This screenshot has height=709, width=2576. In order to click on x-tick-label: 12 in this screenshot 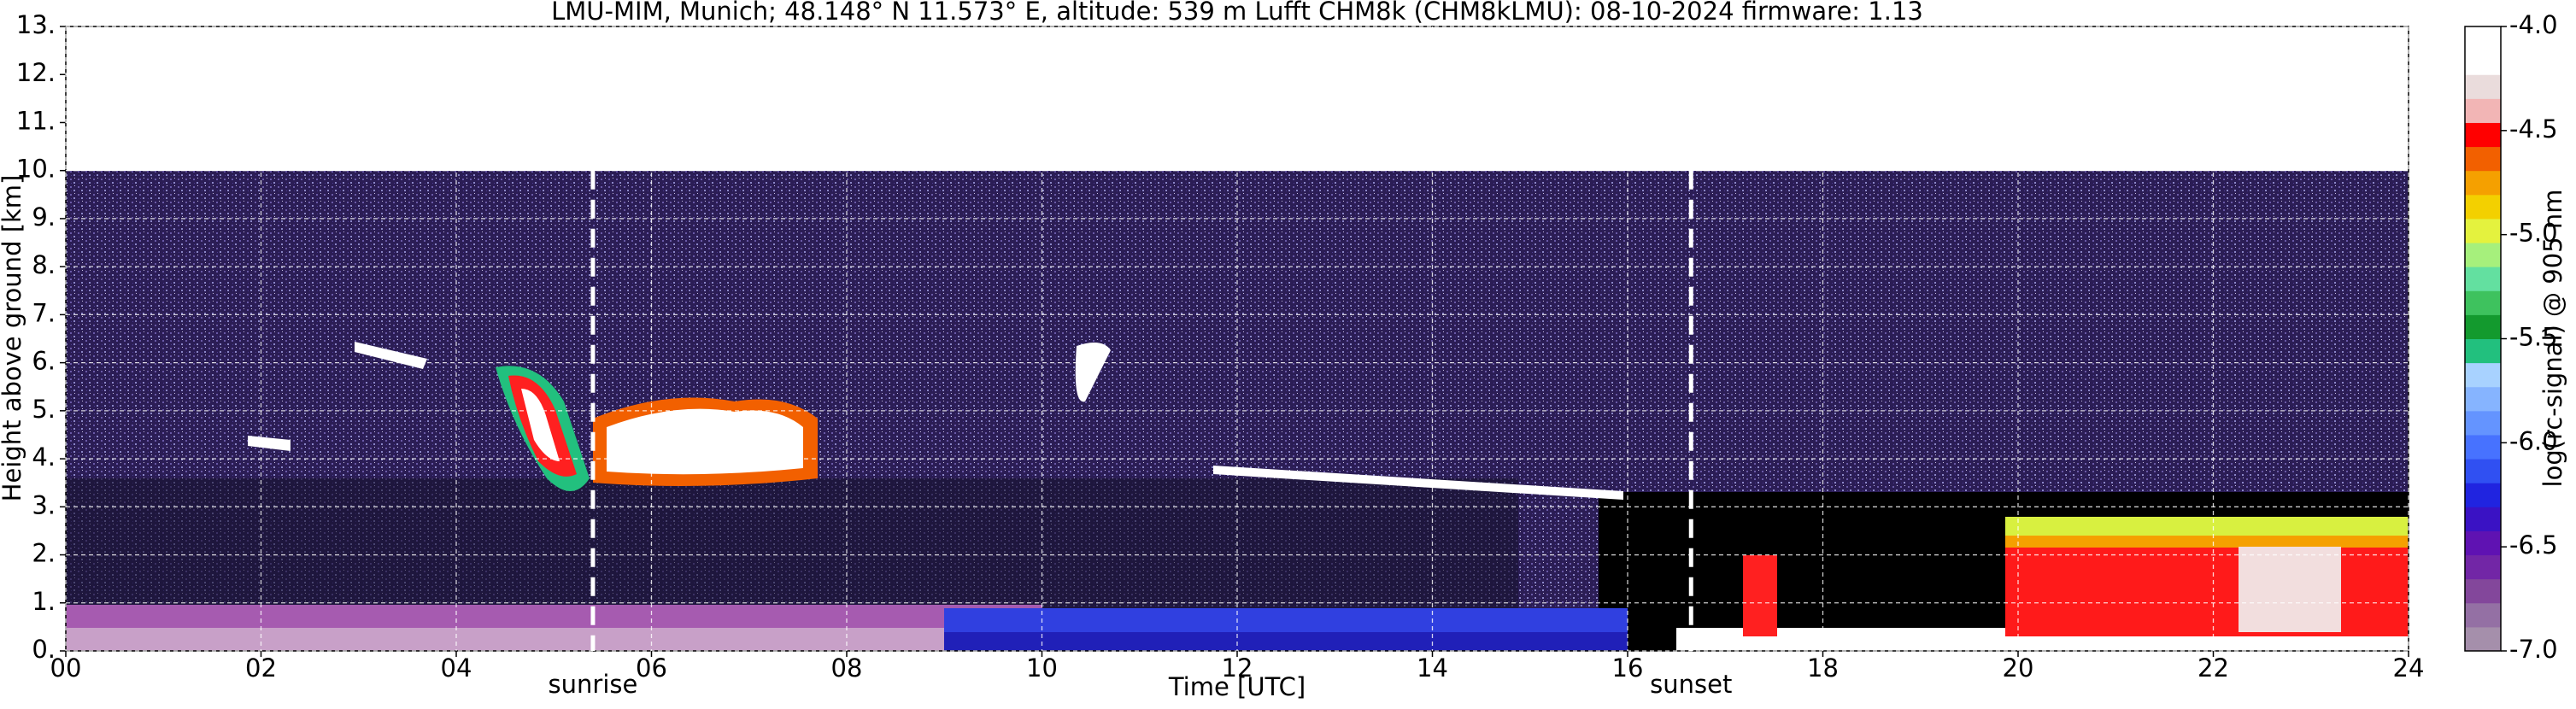, I will do `click(1237, 668)`.